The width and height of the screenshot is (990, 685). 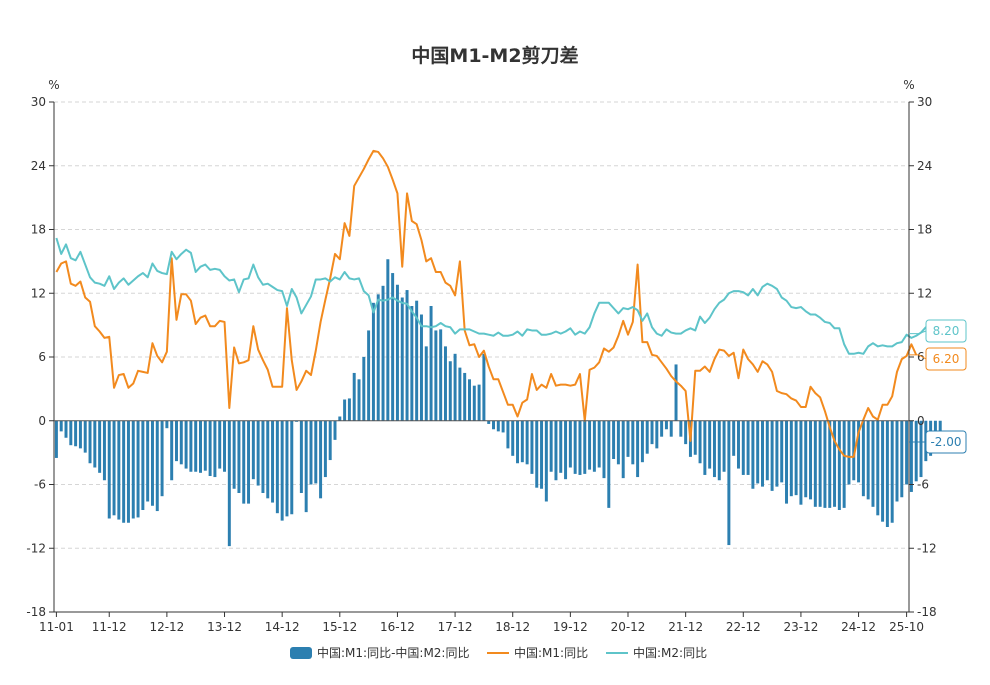 I want to click on legend-label: 中国:M2:同比, so click(x=670, y=652).